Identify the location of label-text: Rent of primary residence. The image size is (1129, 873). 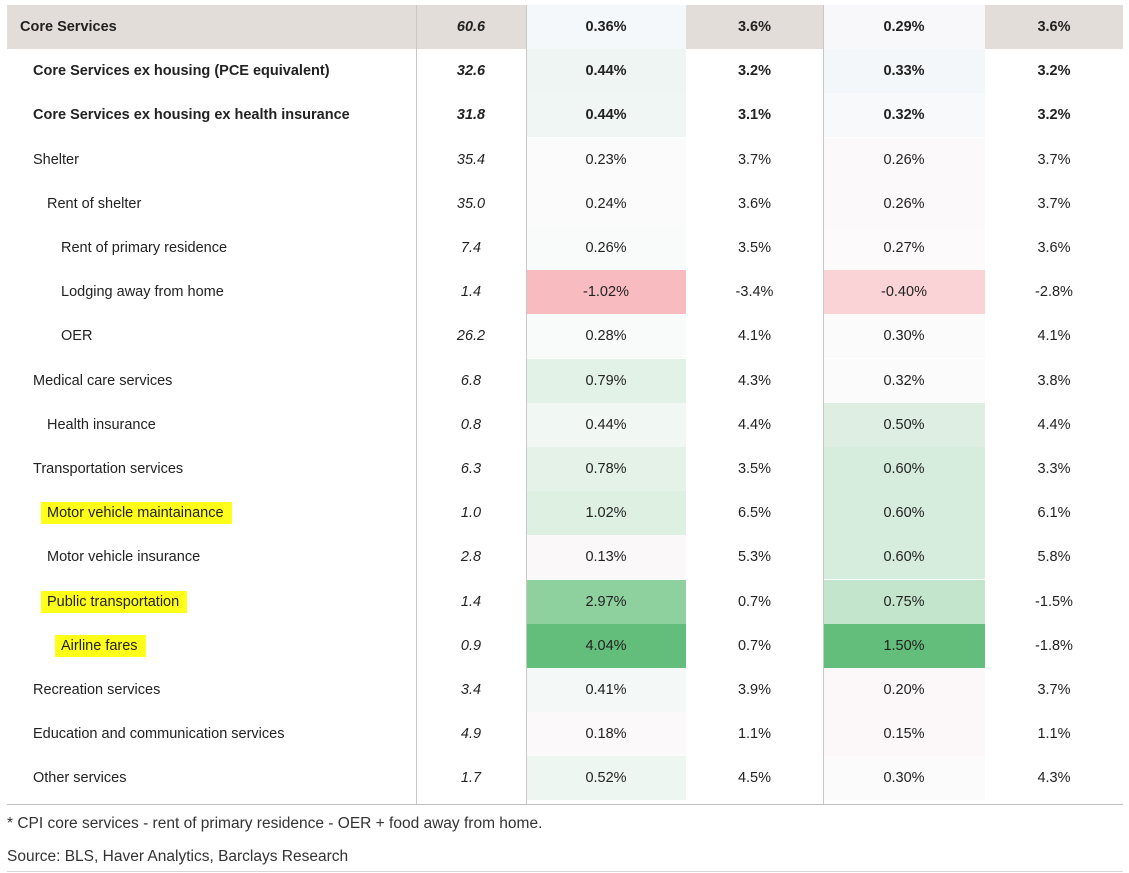
(144, 248).